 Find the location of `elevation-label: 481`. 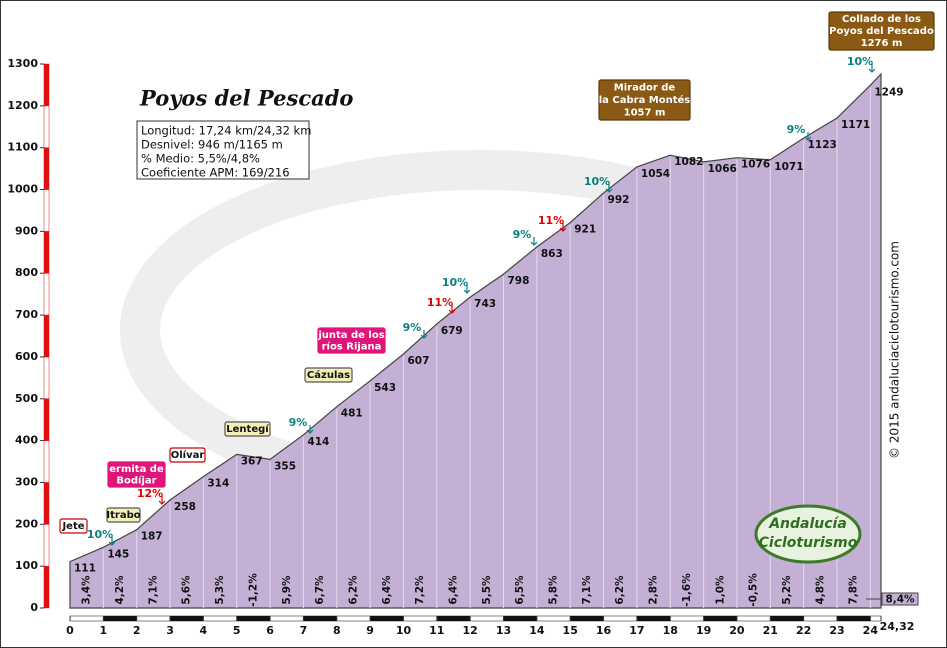

elevation-label: 481 is located at coordinates (352, 414).